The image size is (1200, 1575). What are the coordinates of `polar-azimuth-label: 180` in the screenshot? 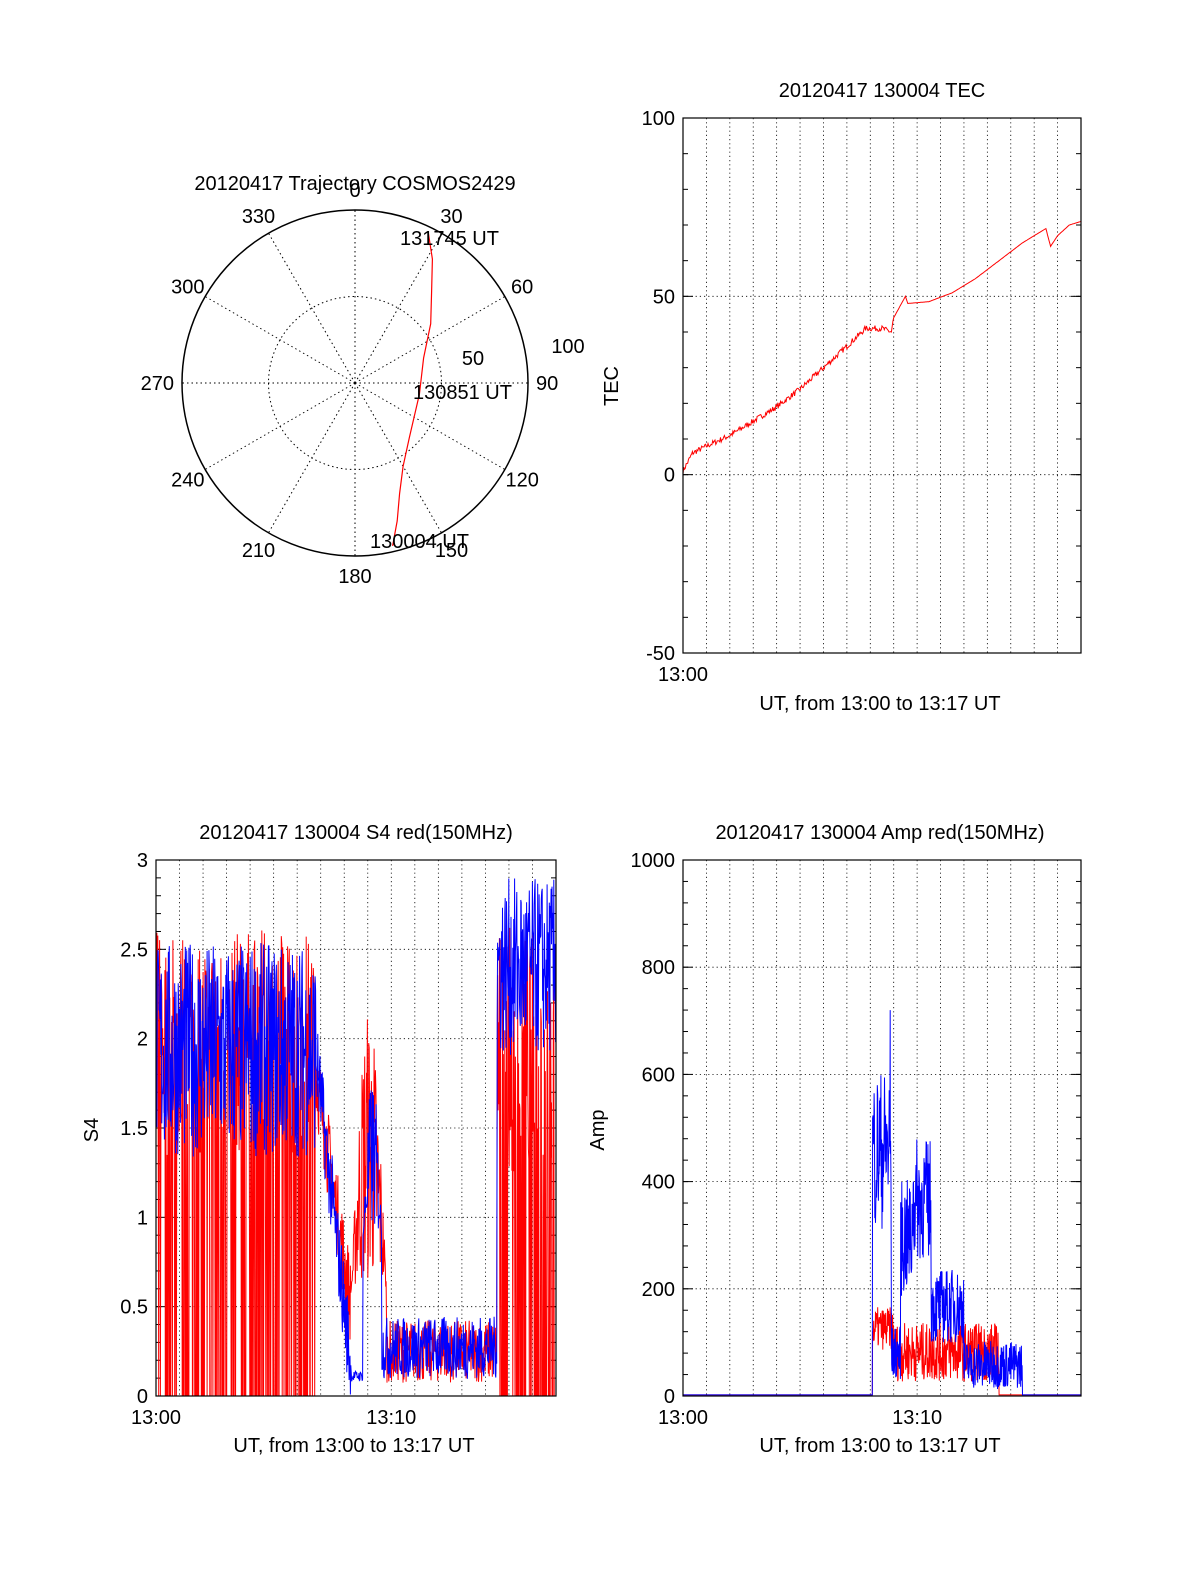 It's located at (354, 577).